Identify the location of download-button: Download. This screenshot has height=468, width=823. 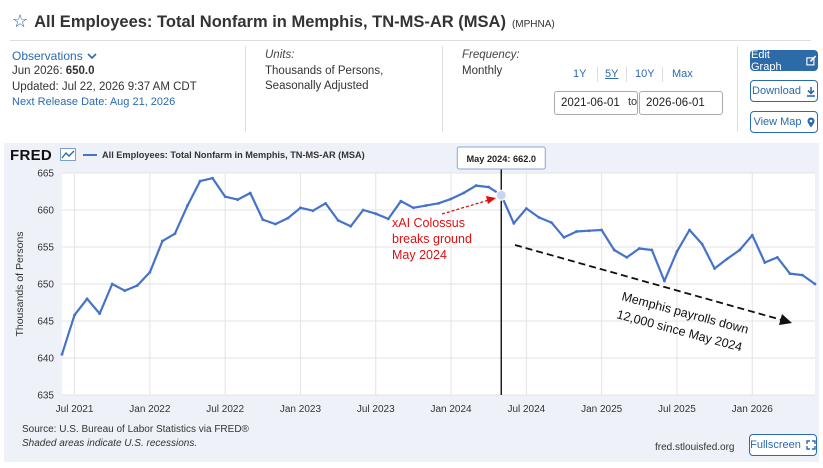
(784, 91).